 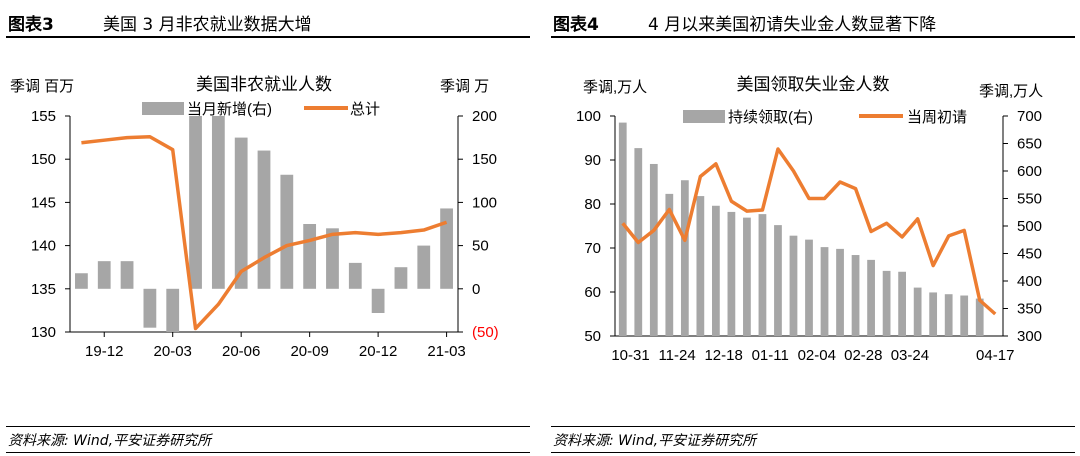 I want to click on chart-title: 美国领取失业金人数, so click(x=813, y=84).